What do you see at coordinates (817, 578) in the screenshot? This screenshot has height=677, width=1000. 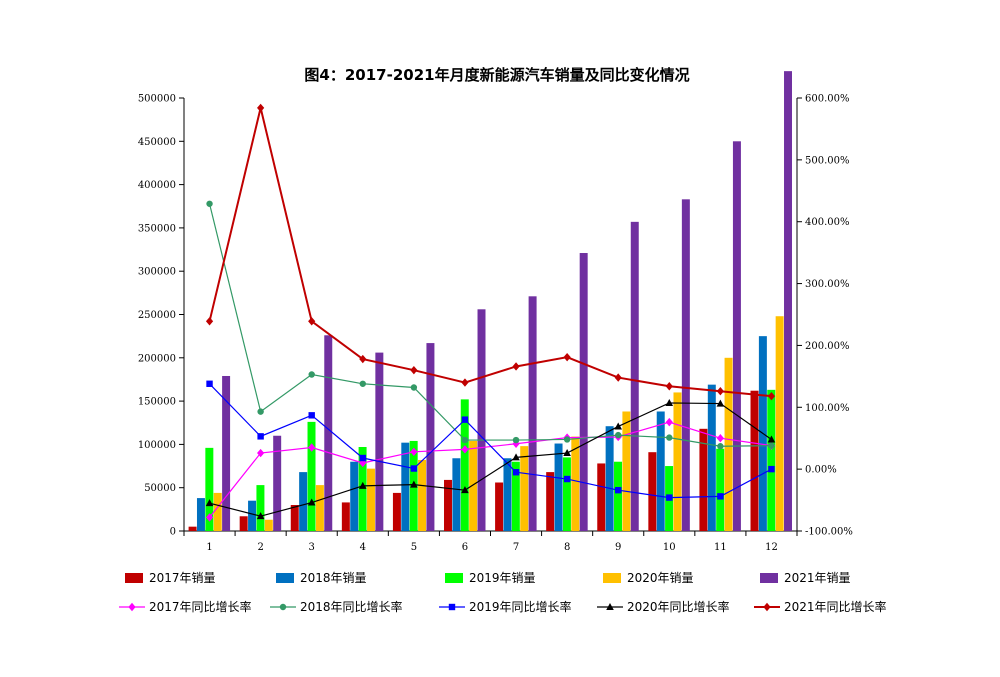 I see `legend-label: 2021年销量` at bounding box center [817, 578].